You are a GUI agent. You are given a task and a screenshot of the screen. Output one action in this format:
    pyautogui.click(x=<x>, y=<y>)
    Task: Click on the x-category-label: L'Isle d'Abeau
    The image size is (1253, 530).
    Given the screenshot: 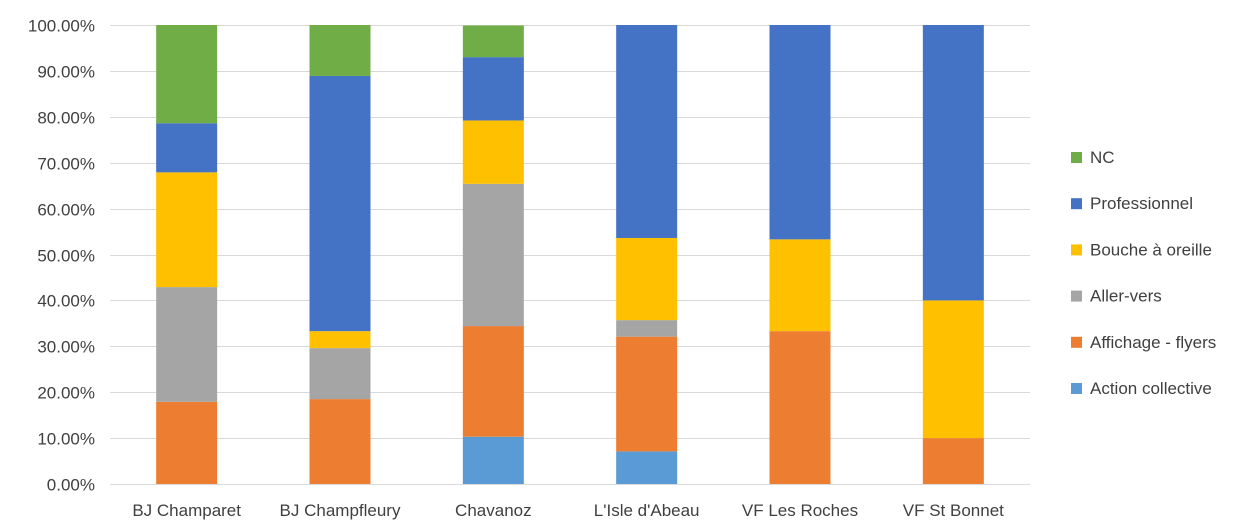 What is the action you would take?
    pyautogui.click(x=647, y=510)
    